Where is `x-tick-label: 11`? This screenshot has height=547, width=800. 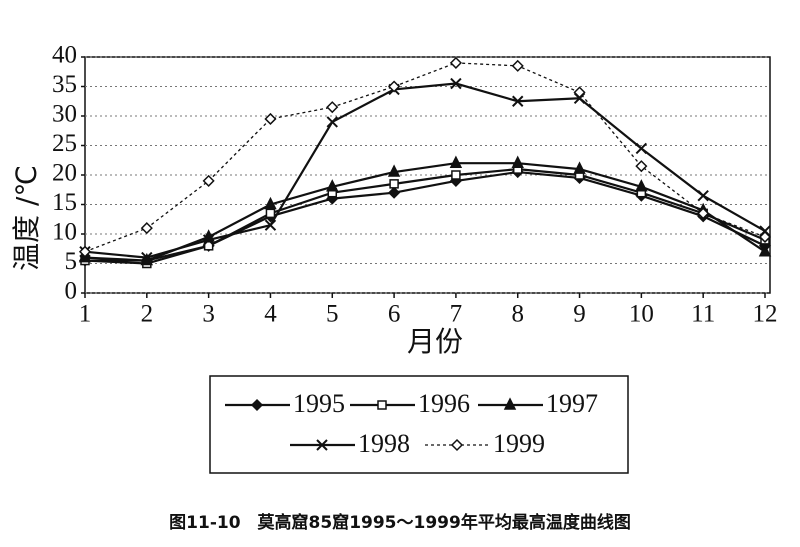 x-tick-label: 11 is located at coordinates (703, 314).